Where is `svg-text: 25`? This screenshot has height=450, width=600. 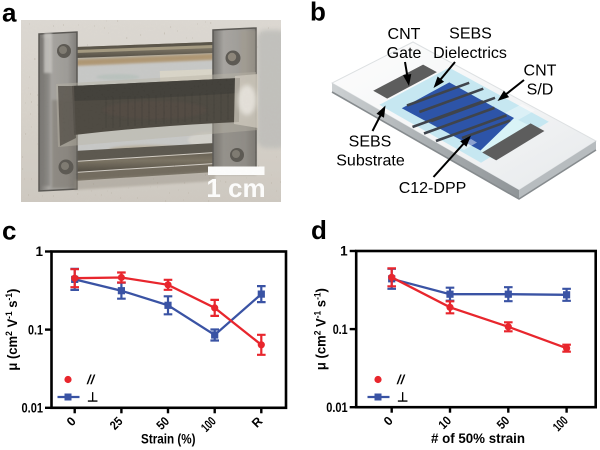 svg-text: 25 is located at coordinates (116, 423).